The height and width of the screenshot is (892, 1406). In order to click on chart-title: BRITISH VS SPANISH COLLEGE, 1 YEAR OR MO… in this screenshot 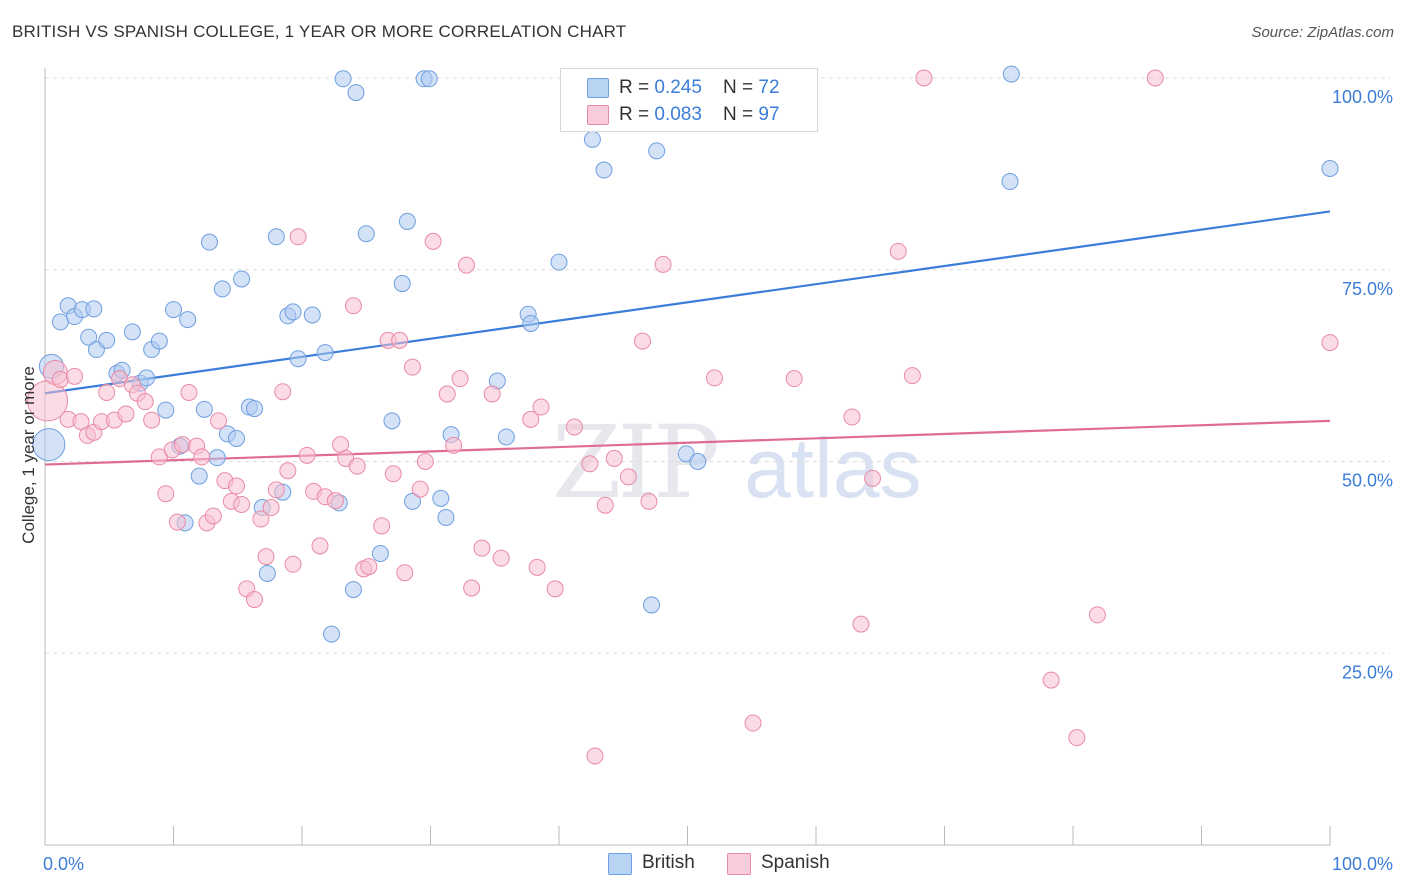, I will do `click(319, 31)`.